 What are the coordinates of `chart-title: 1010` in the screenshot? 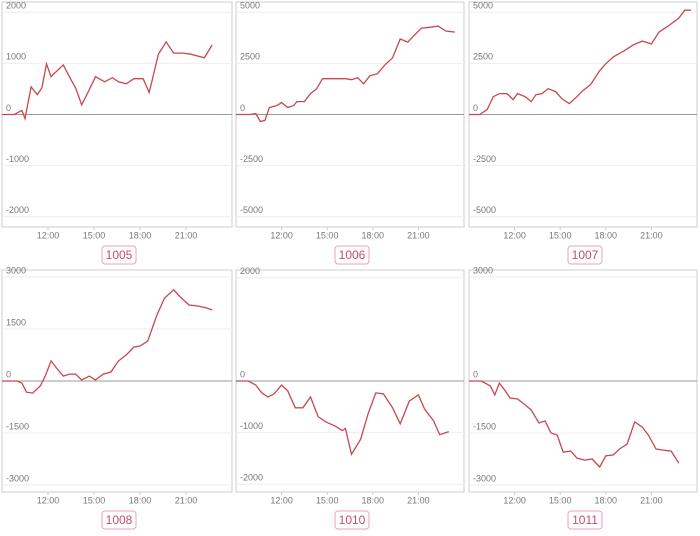 It's located at (352, 520).